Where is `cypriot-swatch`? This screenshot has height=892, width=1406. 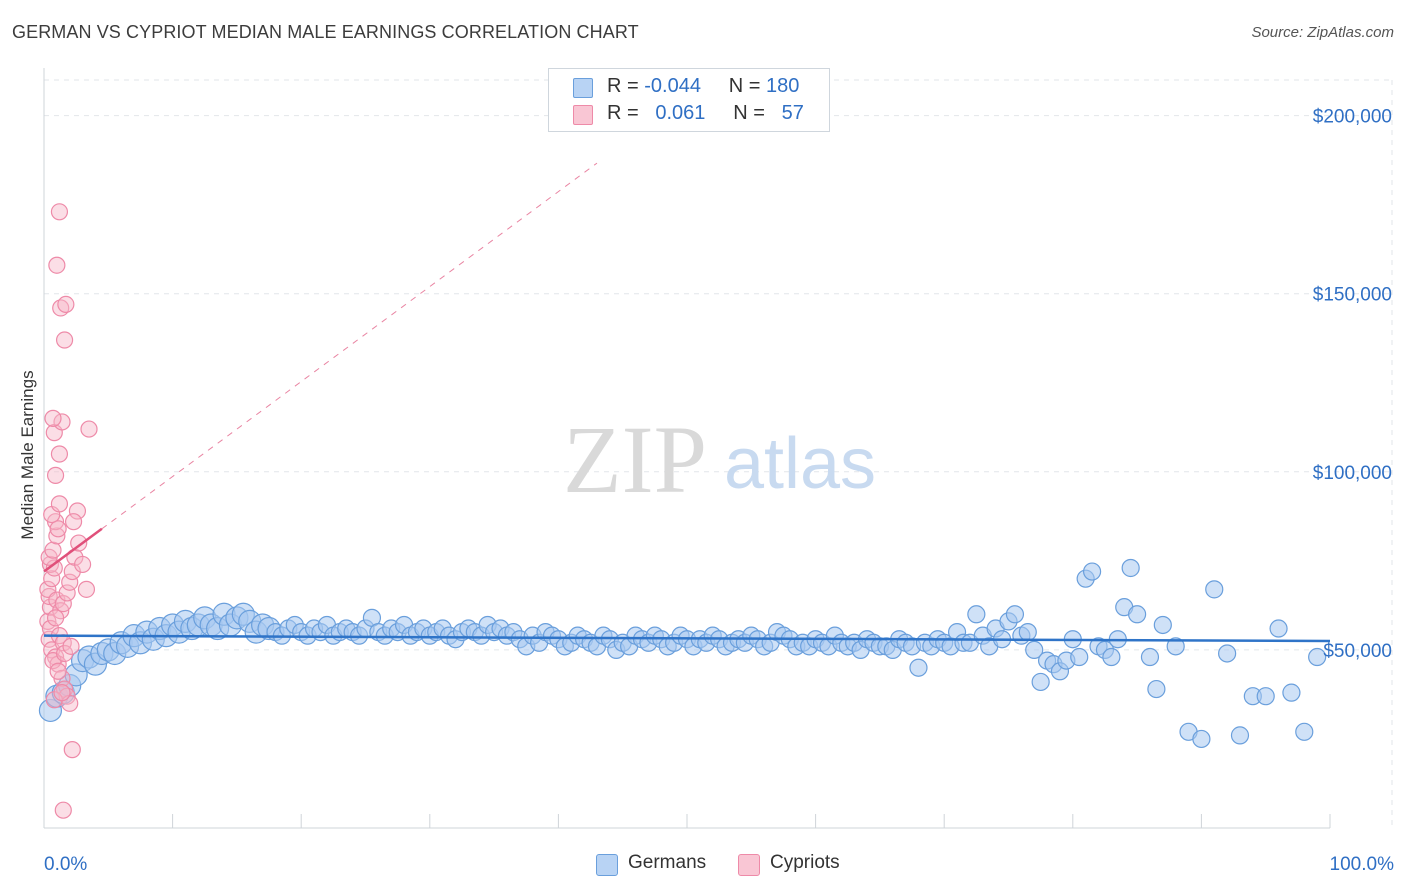 cypriot-swatch is located at coordinates (583, 115).